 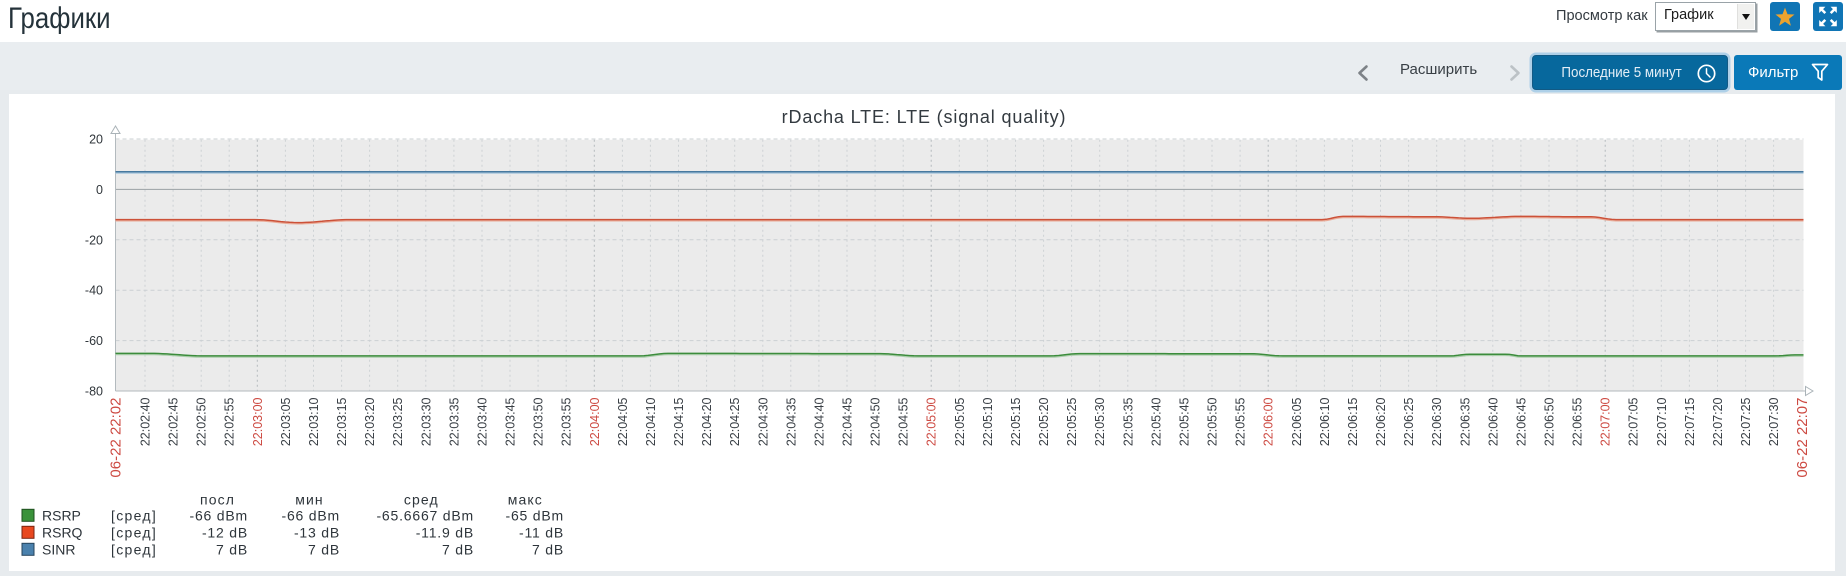 What do you see at coordinates (1297, 421) in the screenshot?
I see `svg-text: 22:06:05` at bounding box center [1297, 421].